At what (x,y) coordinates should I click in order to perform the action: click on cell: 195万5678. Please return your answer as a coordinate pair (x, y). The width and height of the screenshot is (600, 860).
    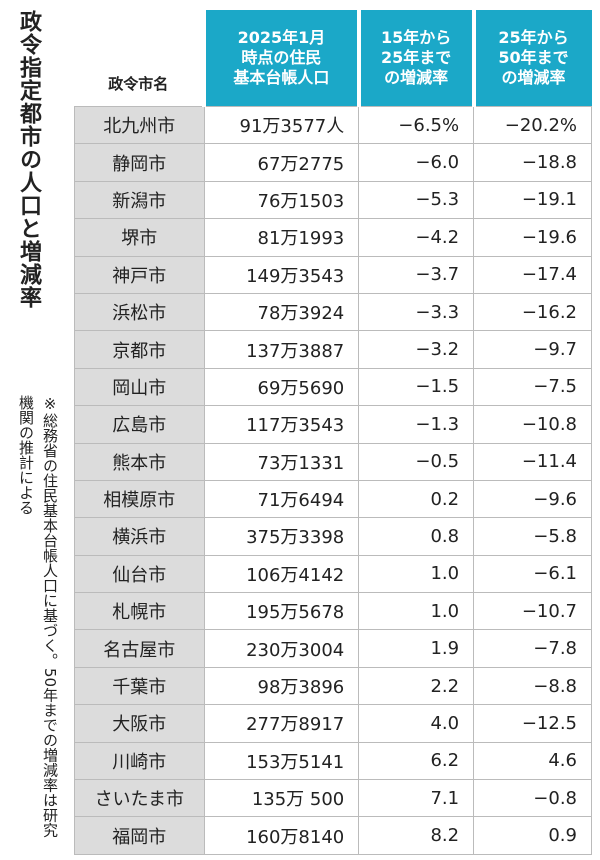
    Looking at the image, I should click on (281, 611).